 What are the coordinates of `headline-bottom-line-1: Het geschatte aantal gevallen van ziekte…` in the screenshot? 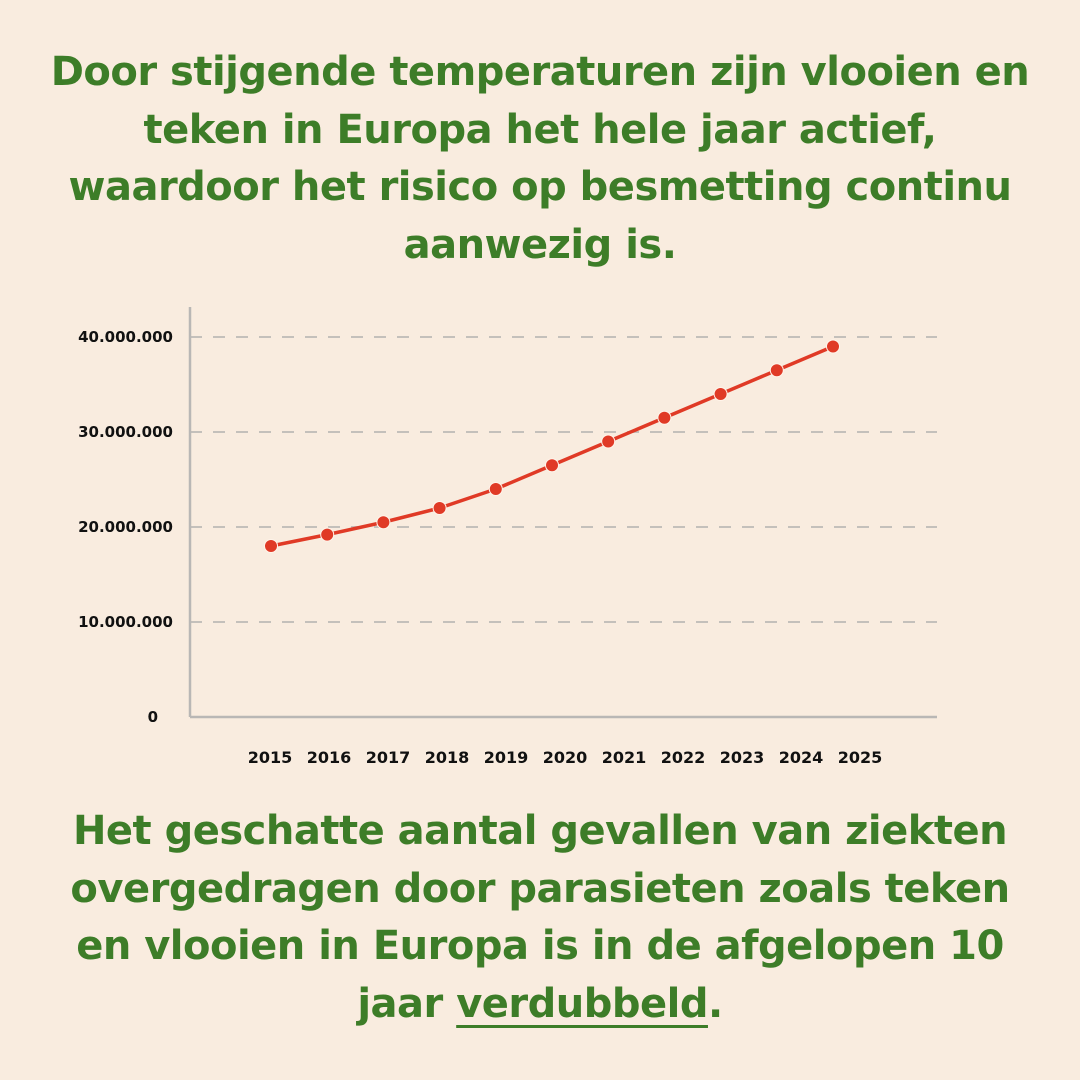 It's located at (540, 831).